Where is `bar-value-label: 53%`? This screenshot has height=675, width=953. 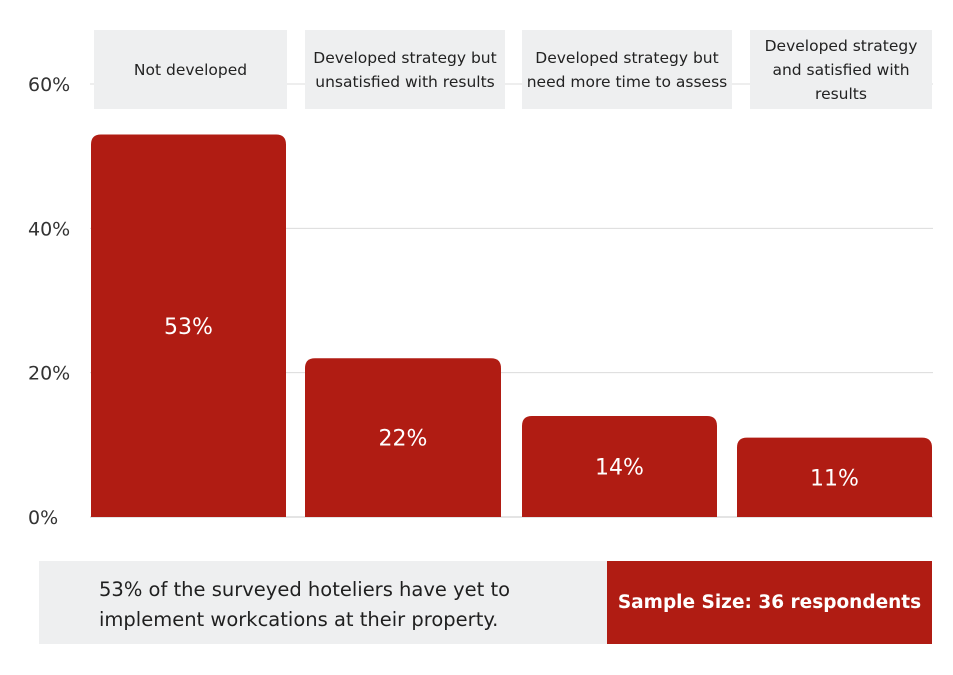
bar-value-label: 53% is located at coordinates (188, 327).